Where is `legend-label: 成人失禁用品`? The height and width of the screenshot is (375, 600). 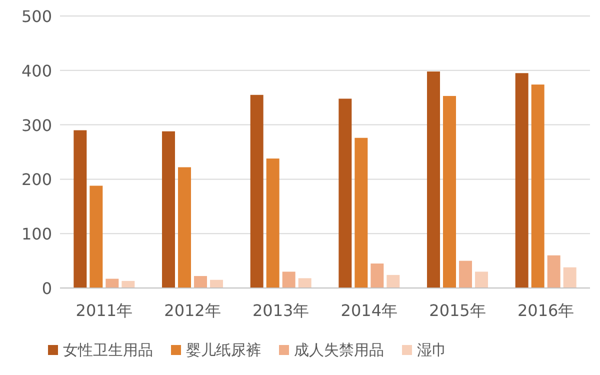 legend-label: 成人失禁用品 is located at coordinates (339, 350).